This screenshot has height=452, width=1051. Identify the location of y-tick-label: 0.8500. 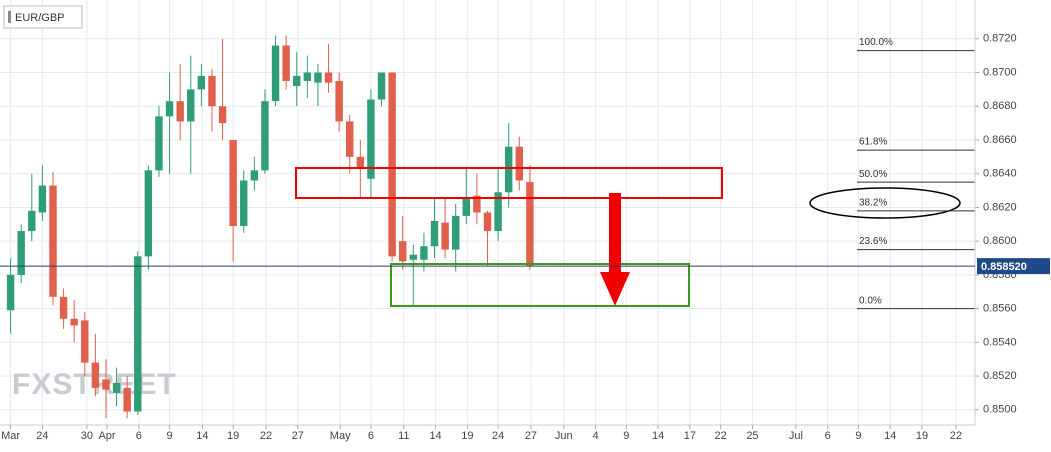
(1000, 410).